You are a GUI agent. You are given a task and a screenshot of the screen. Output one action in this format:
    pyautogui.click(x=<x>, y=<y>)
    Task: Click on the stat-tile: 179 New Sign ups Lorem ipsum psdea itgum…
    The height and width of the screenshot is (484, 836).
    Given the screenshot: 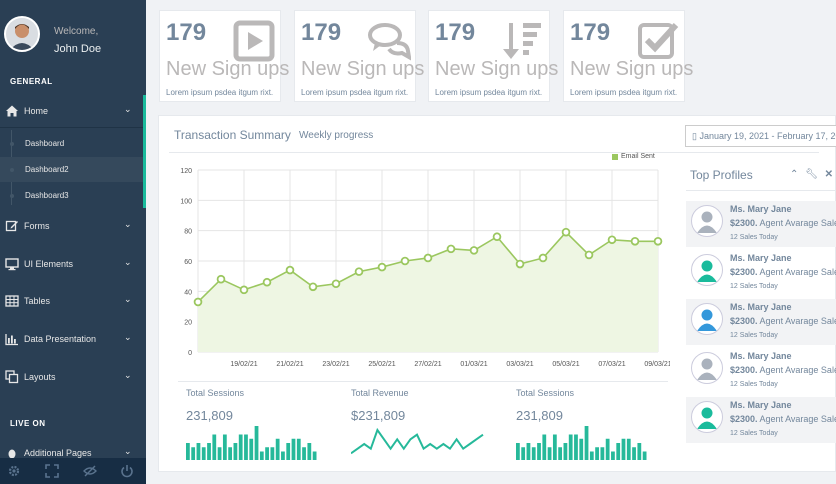 What is the action you would take?
    pyautogui.click(x=359, y=56)
    